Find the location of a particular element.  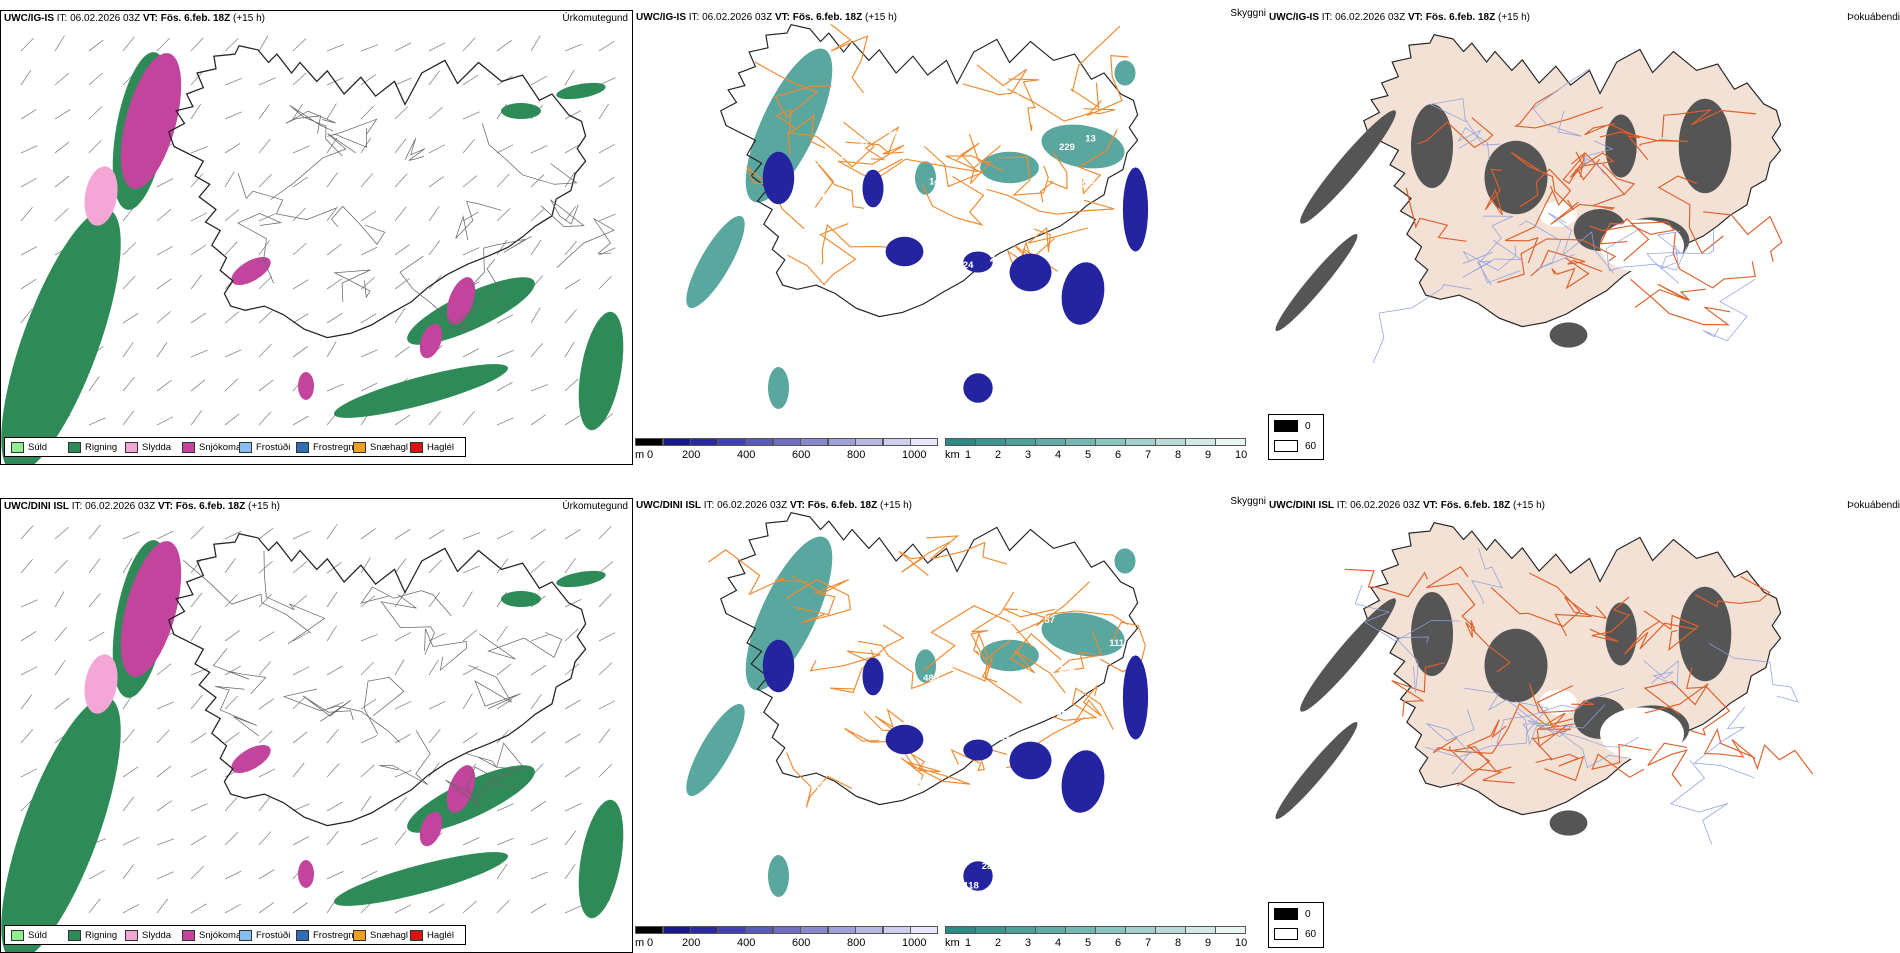

ceiling-label: 88 is located at coordinates (1011, 806).